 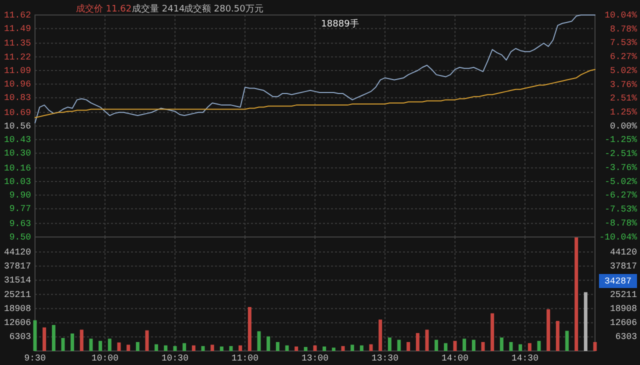 What do you see at coordinates (17, 139) in the screenshot?
I see `y-tick-label: 10.43` at bounding box center [17, 139].